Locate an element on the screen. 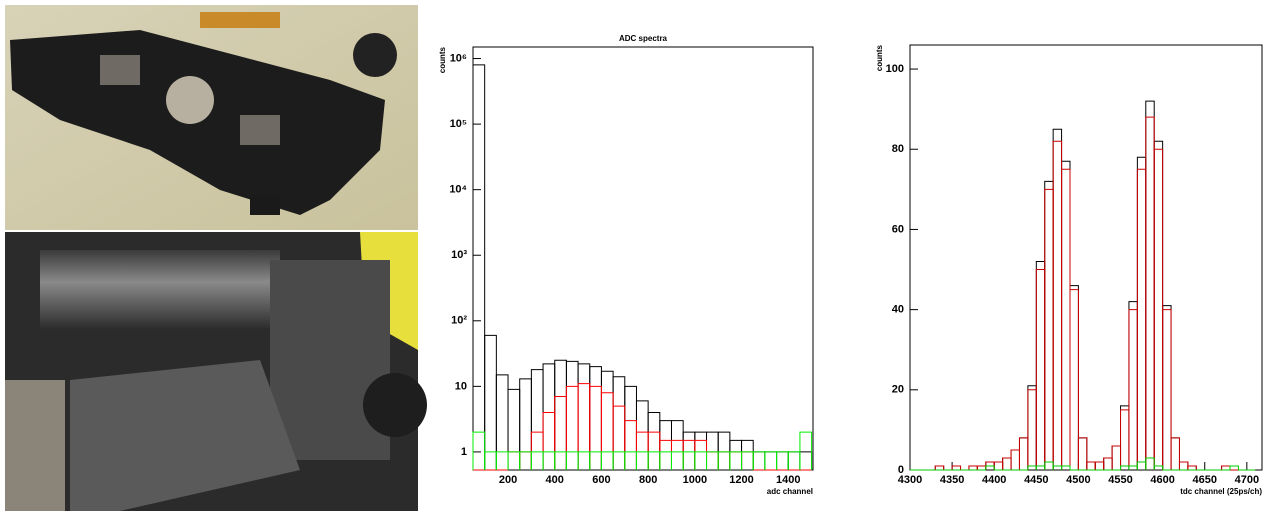  x-tick-label: 4400 is located at coordinates (994, 480).